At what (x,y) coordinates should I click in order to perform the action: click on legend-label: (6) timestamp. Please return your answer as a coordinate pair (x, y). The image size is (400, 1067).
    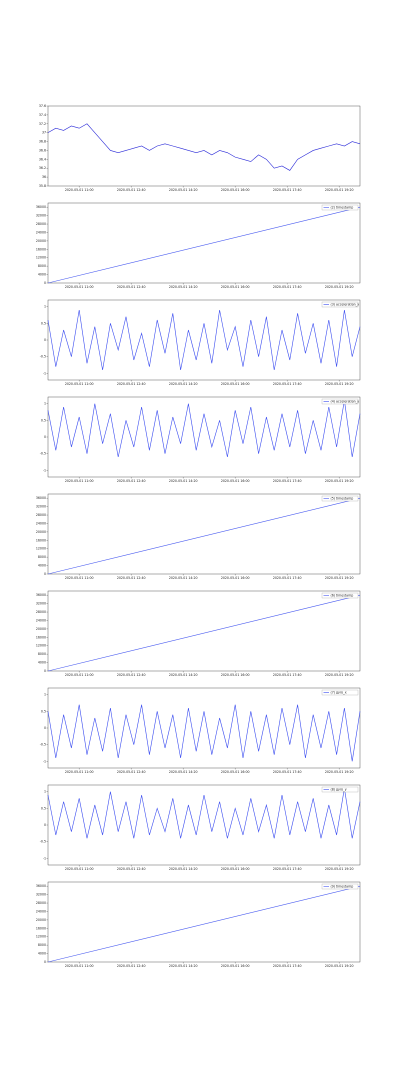
    Looking at the image, I should click on (342, 596).